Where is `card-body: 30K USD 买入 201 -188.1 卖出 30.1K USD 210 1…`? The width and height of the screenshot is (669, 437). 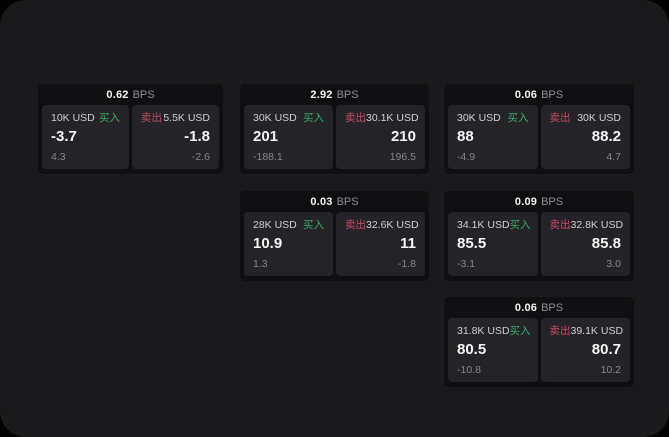 card-body: 30K USD 买入 201 -188.1 卖出 30.1K USD 210 1… is located at coordinates (334, 137).